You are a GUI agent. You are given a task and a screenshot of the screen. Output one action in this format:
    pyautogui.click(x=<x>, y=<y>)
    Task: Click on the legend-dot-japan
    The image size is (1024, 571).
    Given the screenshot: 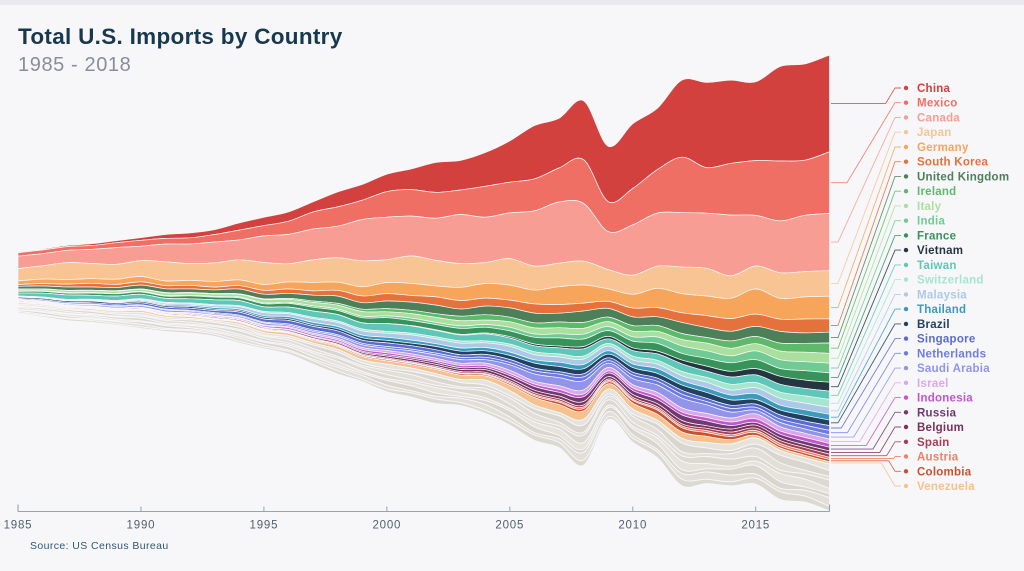 What is the action you would take?
    pyautogui.click(x=906, y=132)
    